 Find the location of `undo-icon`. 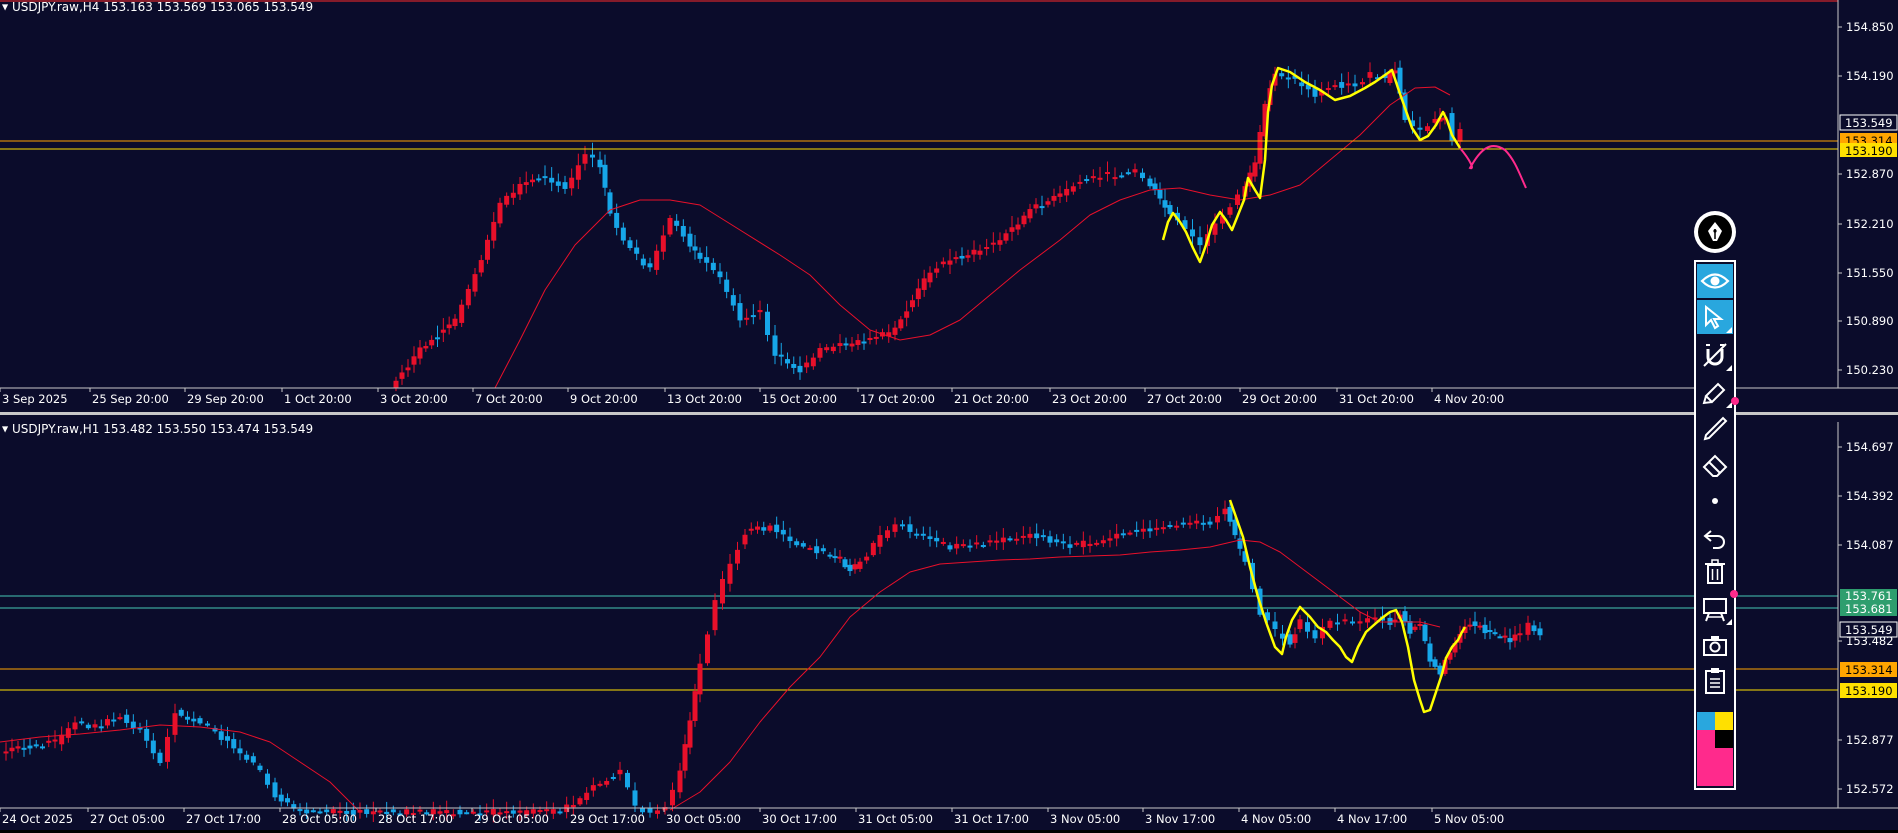

undo-icon is located at coordinates (1714, 539).